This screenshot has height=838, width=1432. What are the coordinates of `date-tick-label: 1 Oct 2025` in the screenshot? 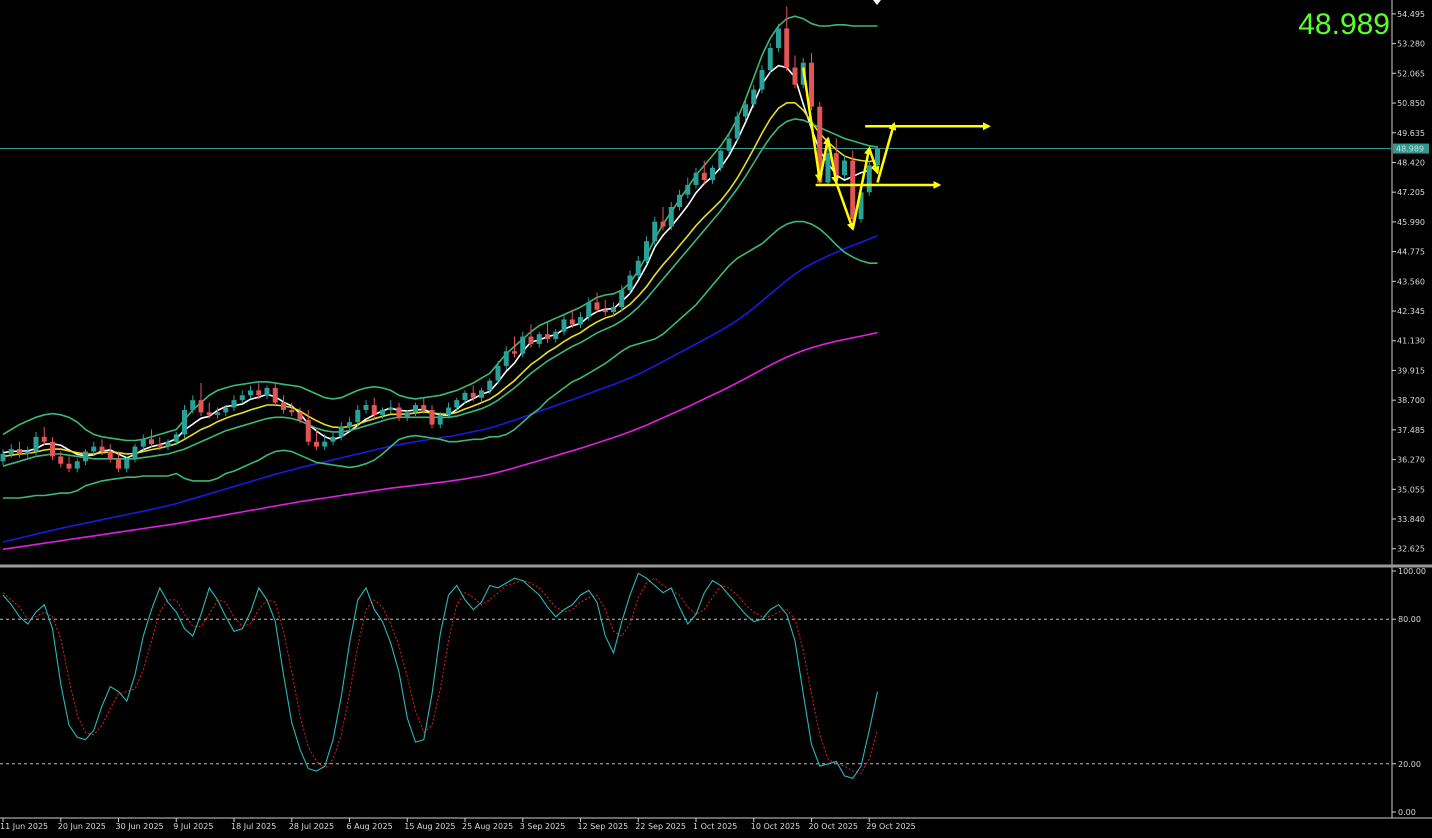 It's located at (715, 826).